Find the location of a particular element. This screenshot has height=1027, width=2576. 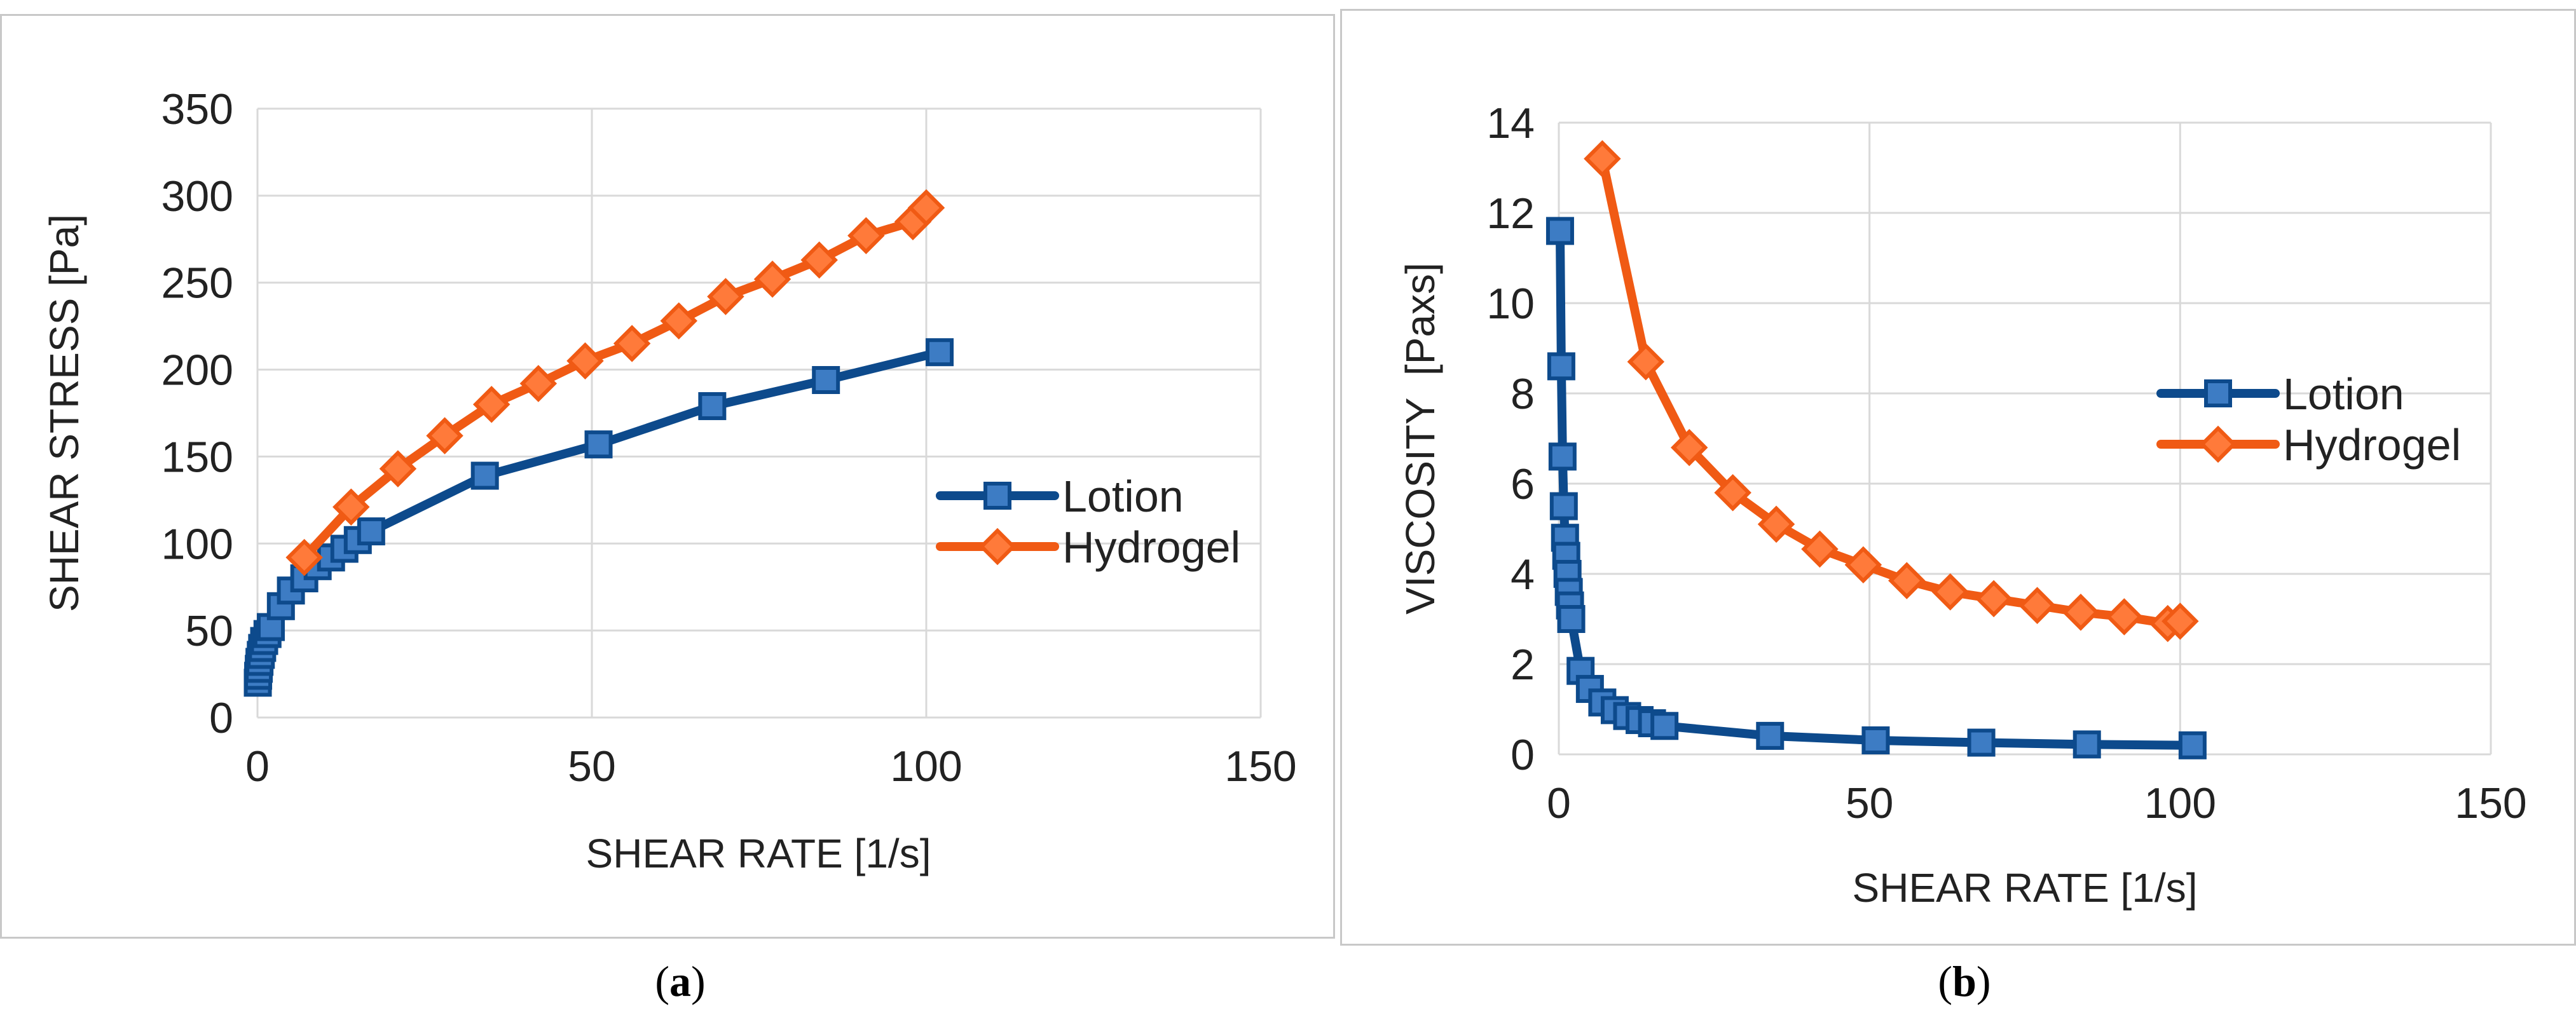

chart-a-ytick-label: 100 is located at coordinates (197, 544).